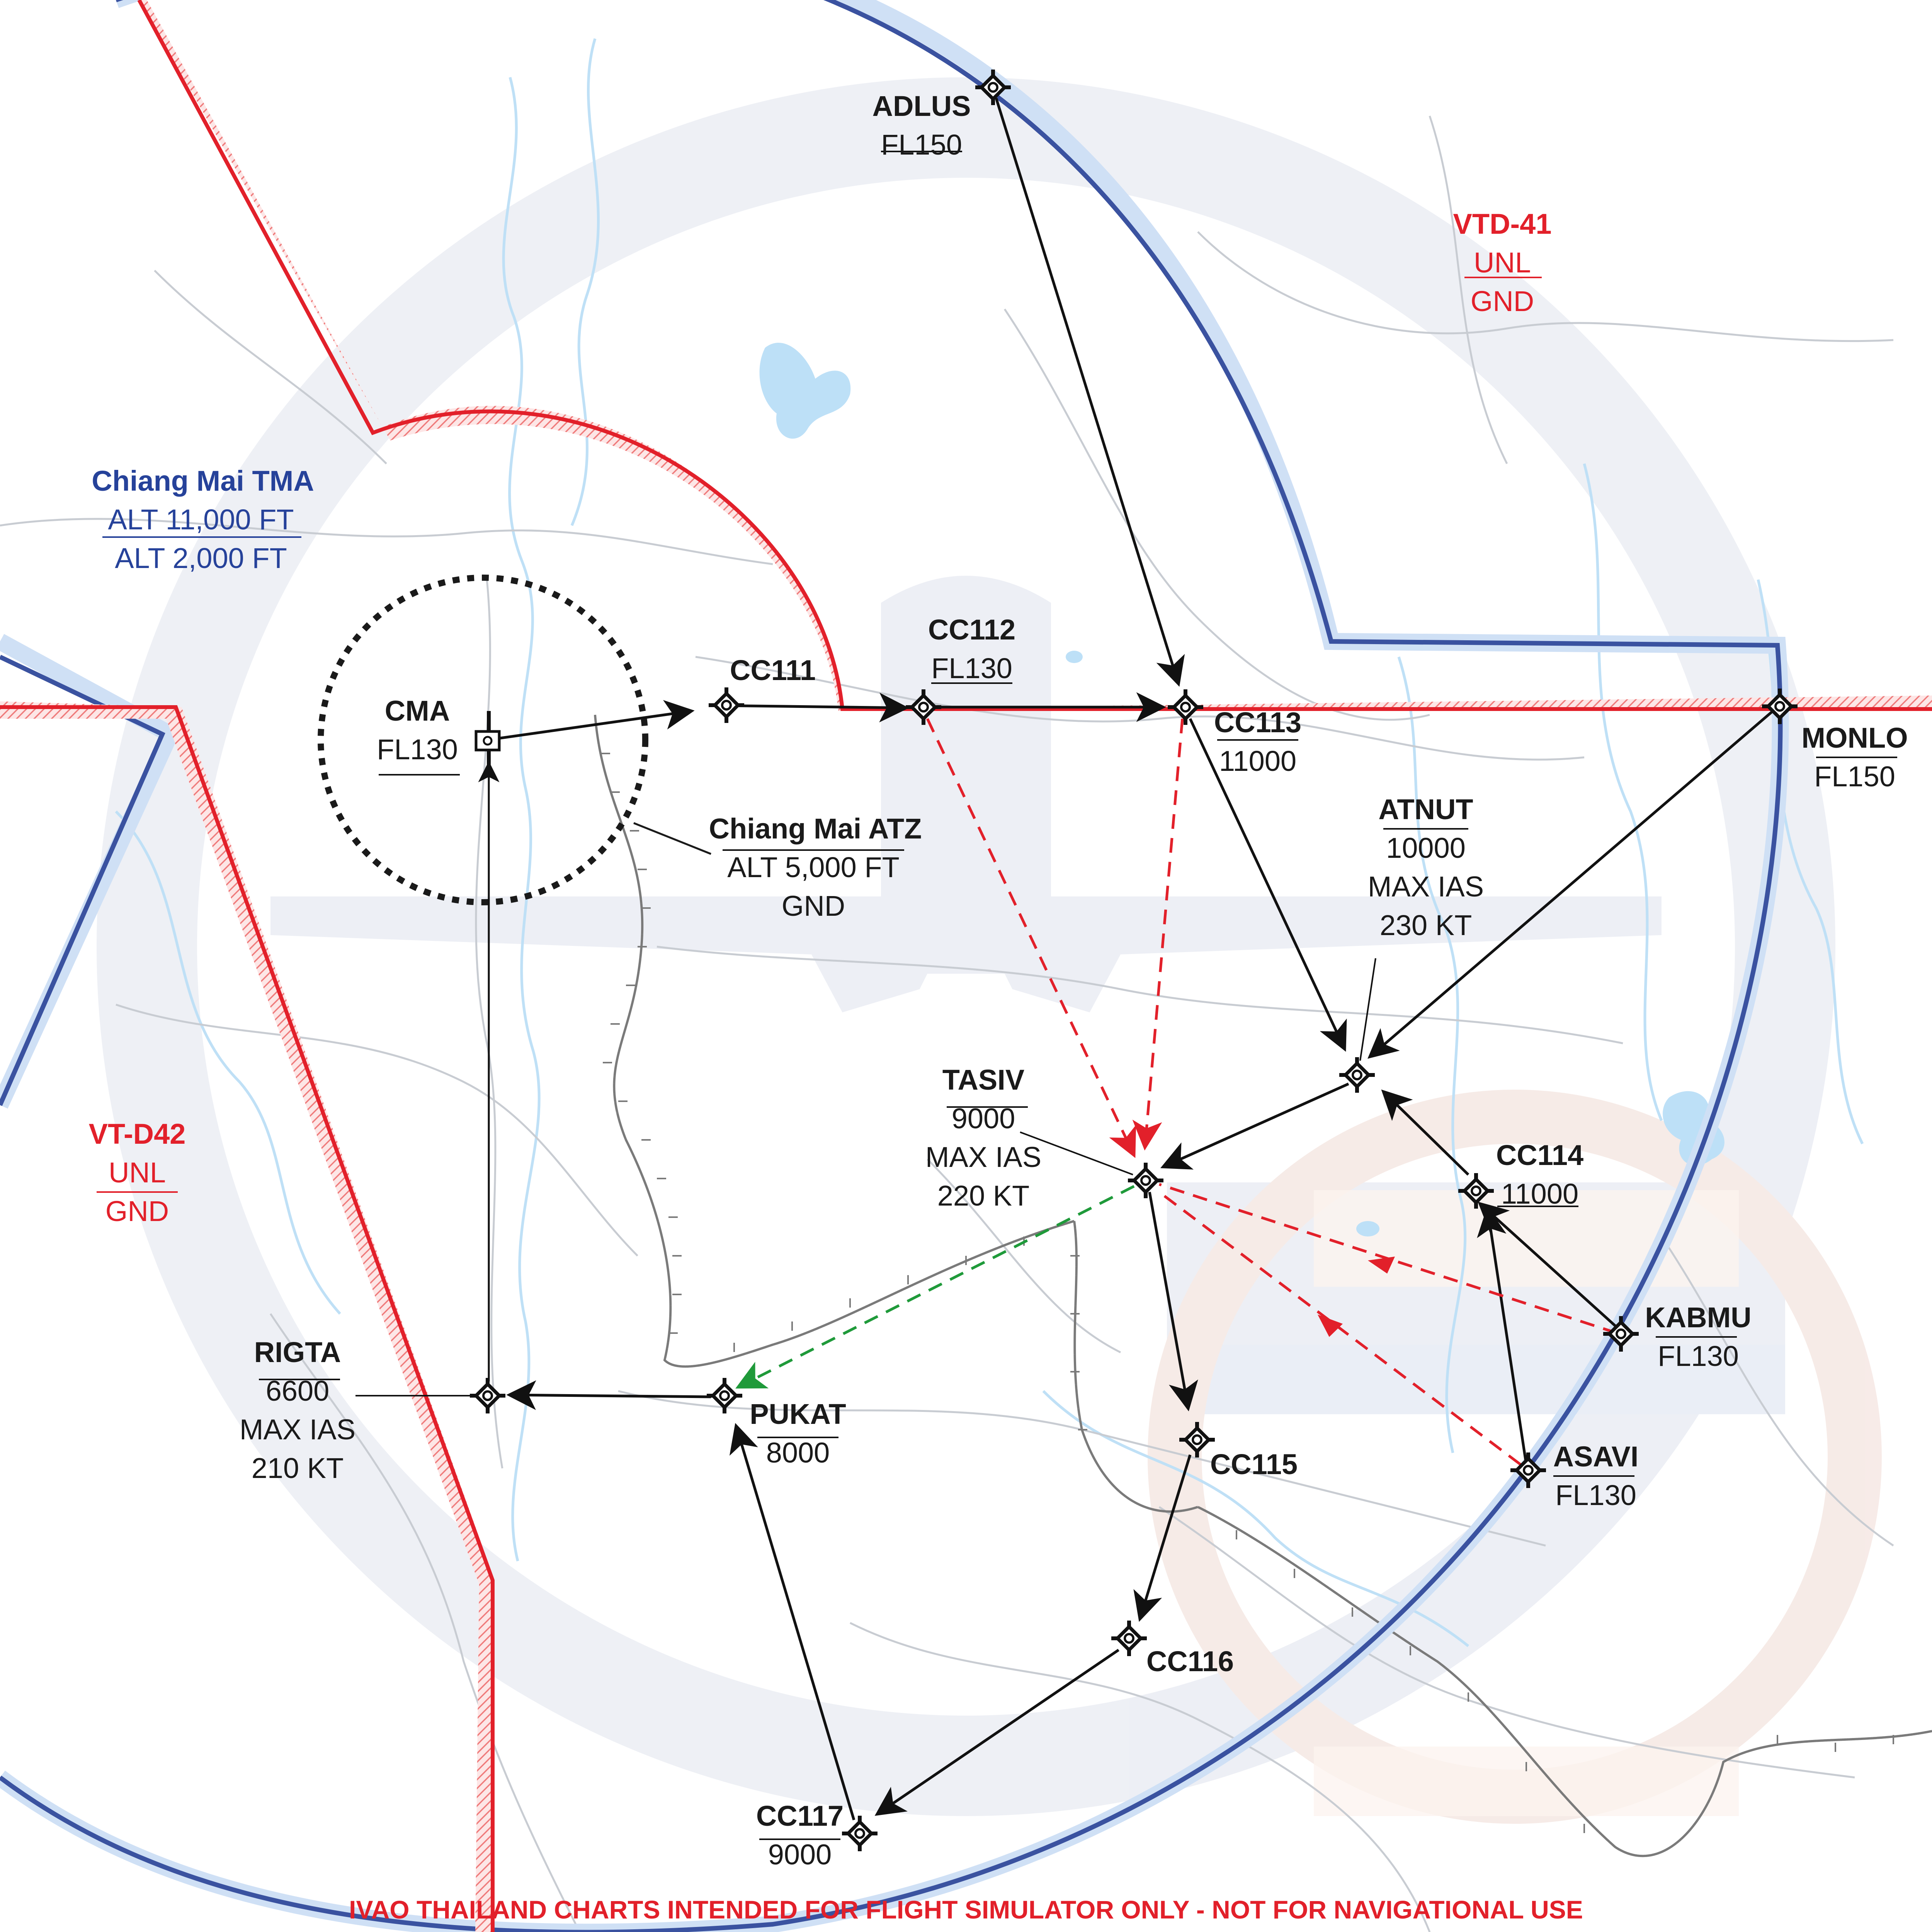  What do you see at coordinates (798, 1414) in the screenshot?
I see `waypoint-name: PUKAT` at bounding box center [798, 1414].